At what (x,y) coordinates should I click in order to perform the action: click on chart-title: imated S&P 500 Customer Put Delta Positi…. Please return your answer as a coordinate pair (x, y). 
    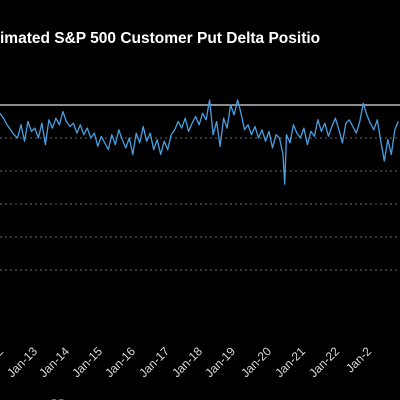
    Looking at the image, I should click on (160, 38).